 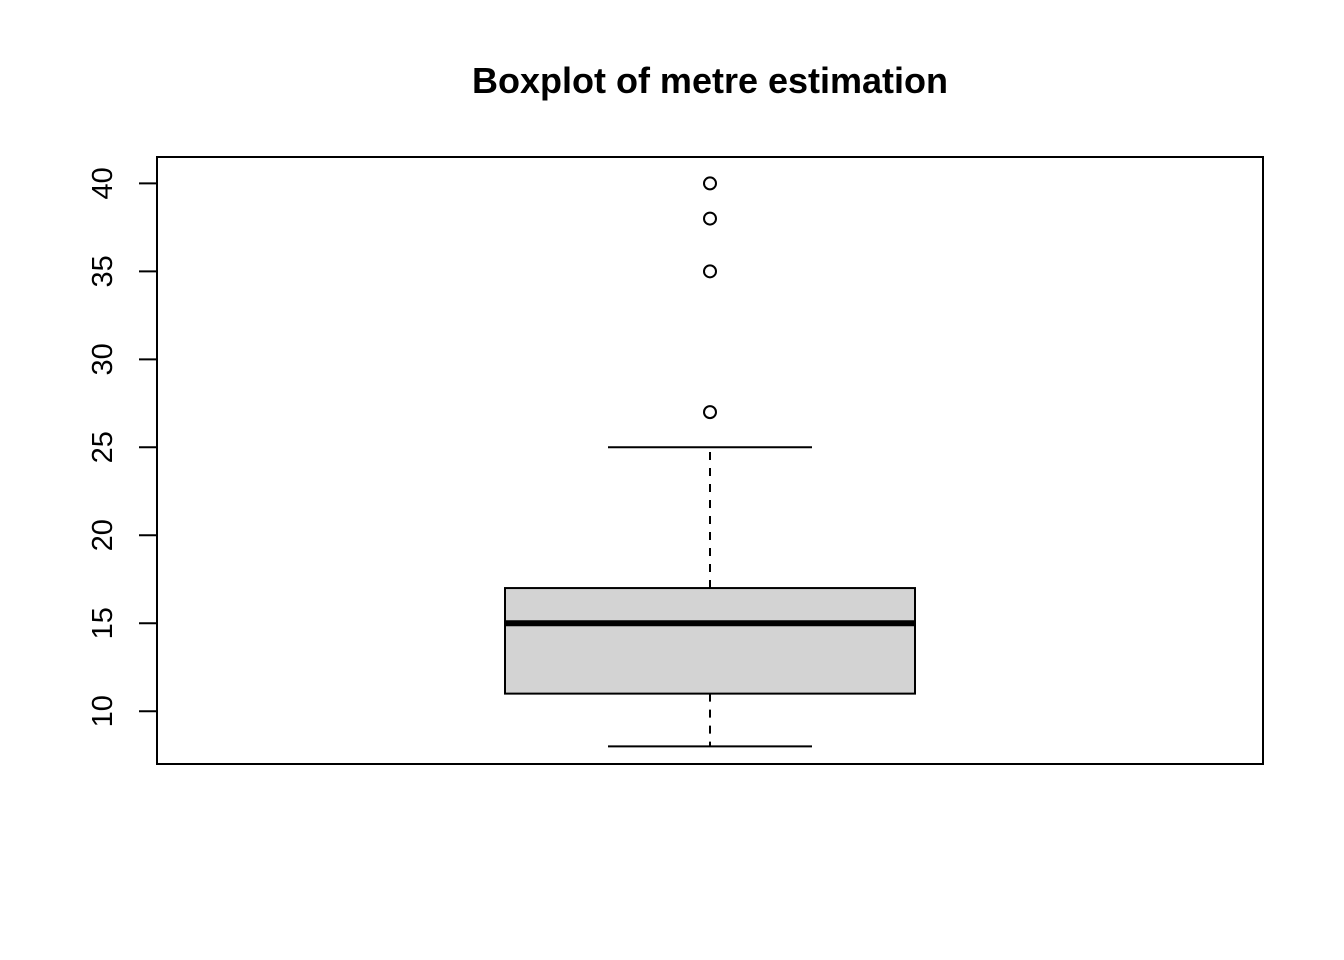 I want to click on y-tick-label: 30, so click(x=103, y=359).